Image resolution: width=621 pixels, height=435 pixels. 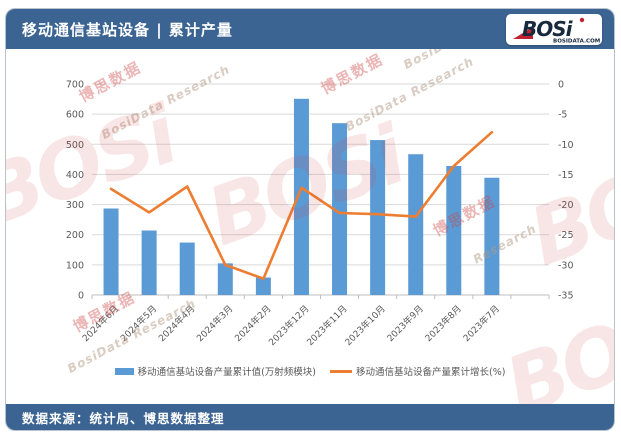 What do you see at coordinates (124, 371) in the screenshot?
I see `bar-series-swatch-icon` at bounding box center [124, 371].